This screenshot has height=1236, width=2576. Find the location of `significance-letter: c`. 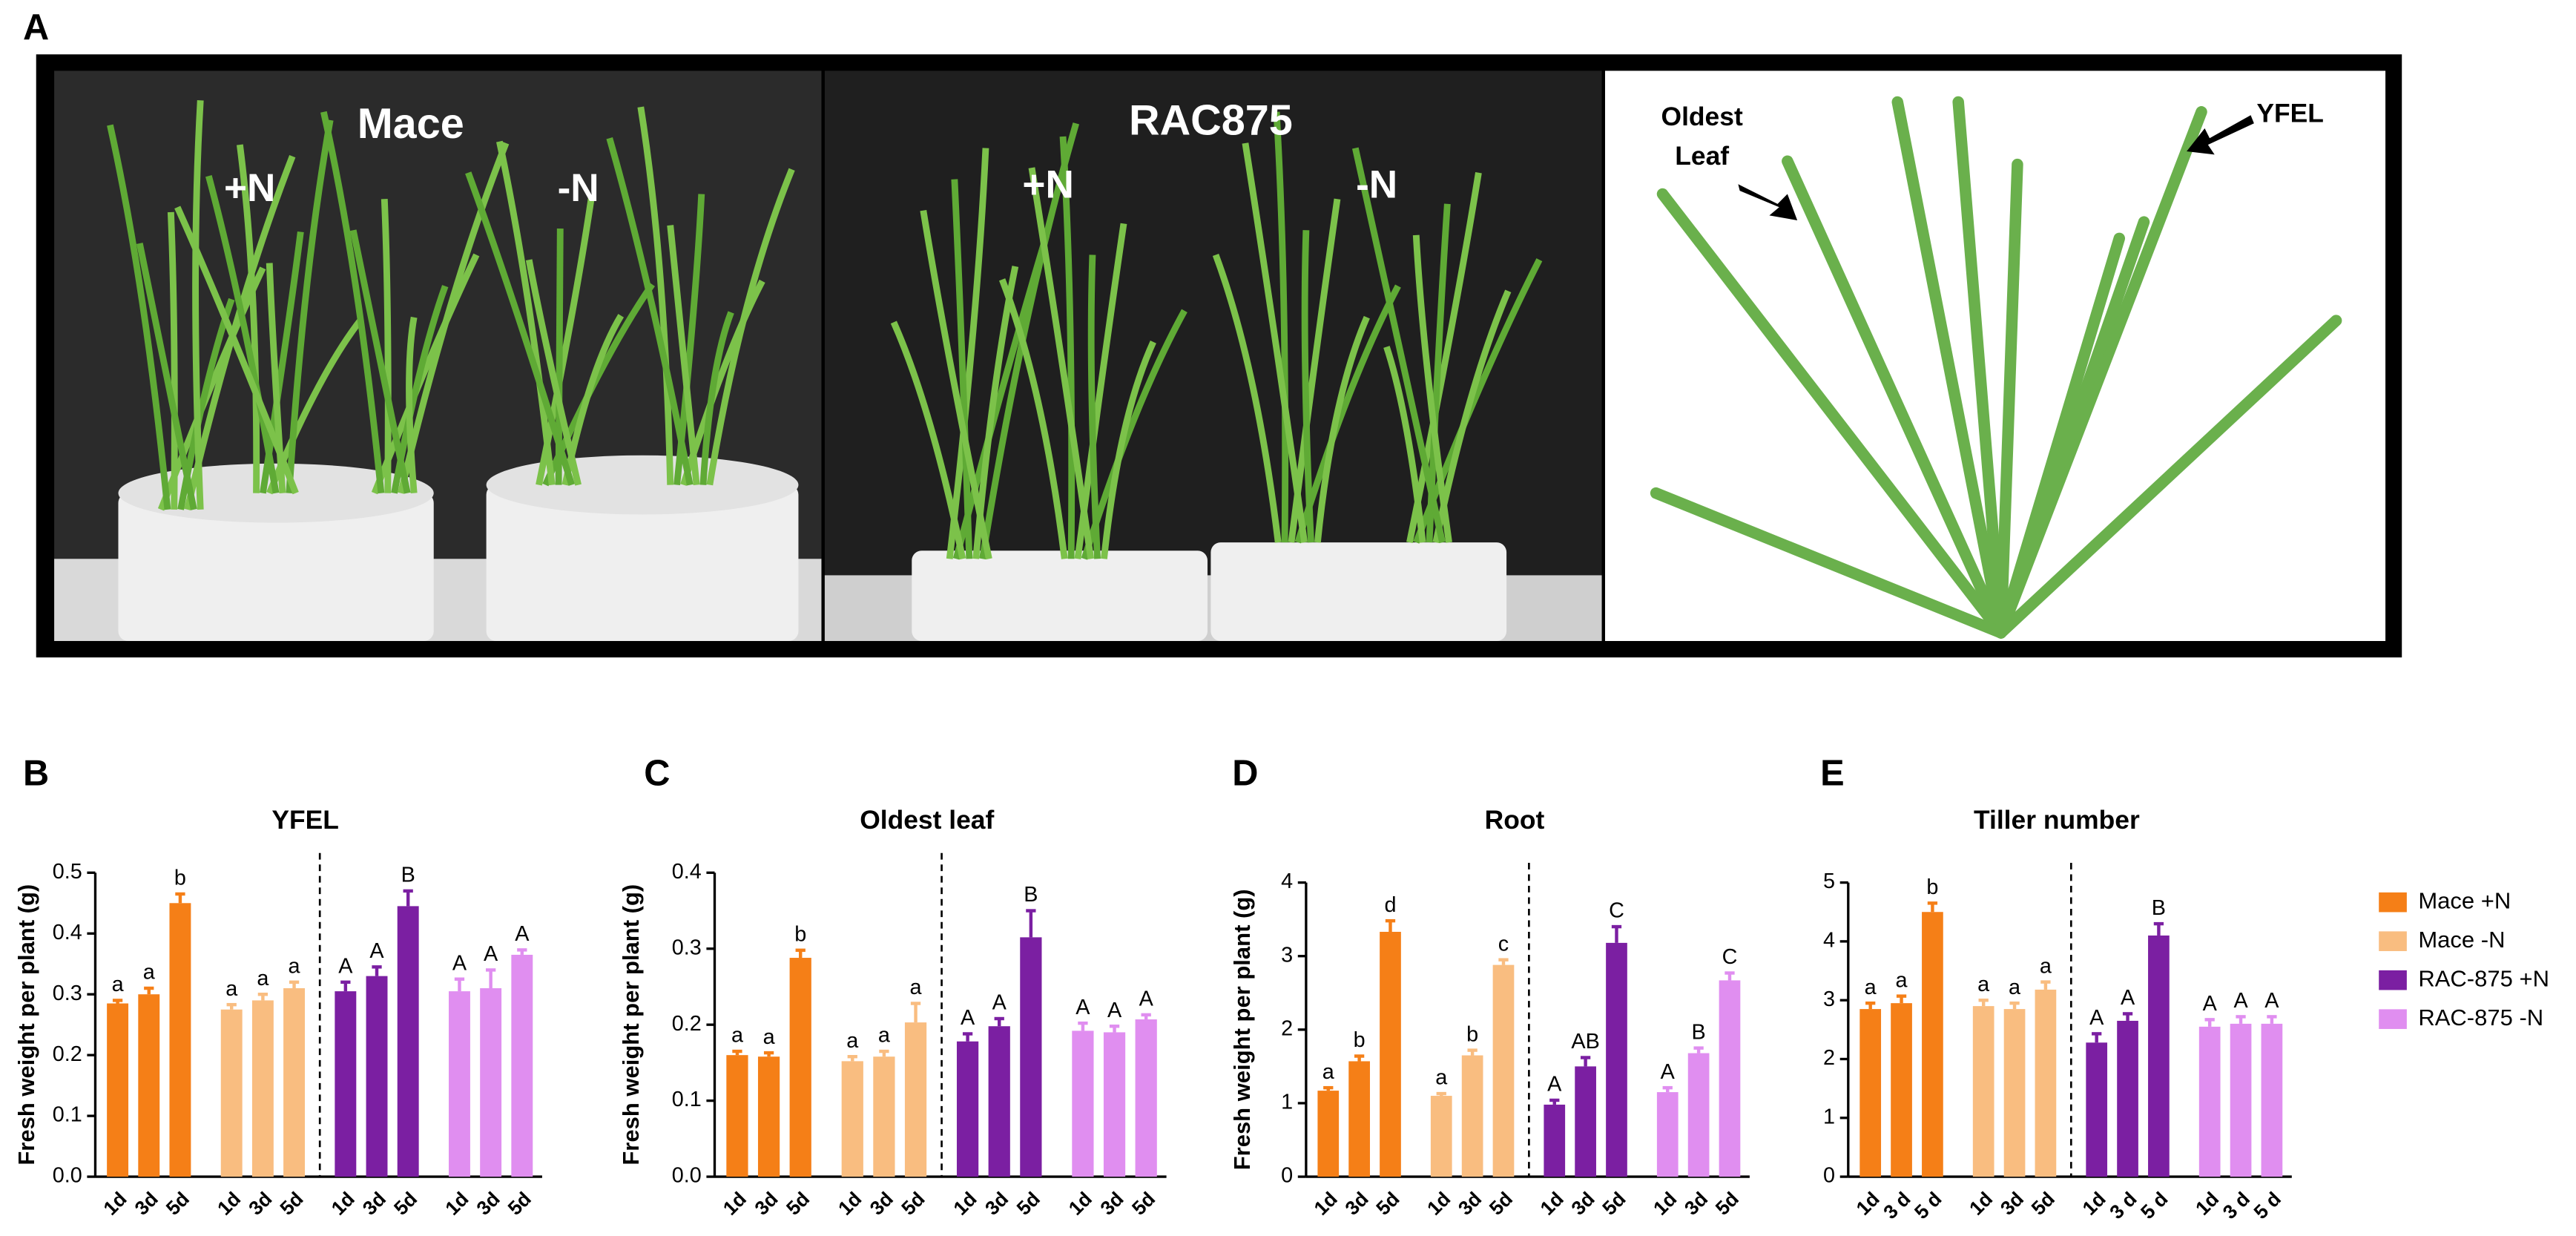

significance-letter: c is located at coordinates (1503, 944).